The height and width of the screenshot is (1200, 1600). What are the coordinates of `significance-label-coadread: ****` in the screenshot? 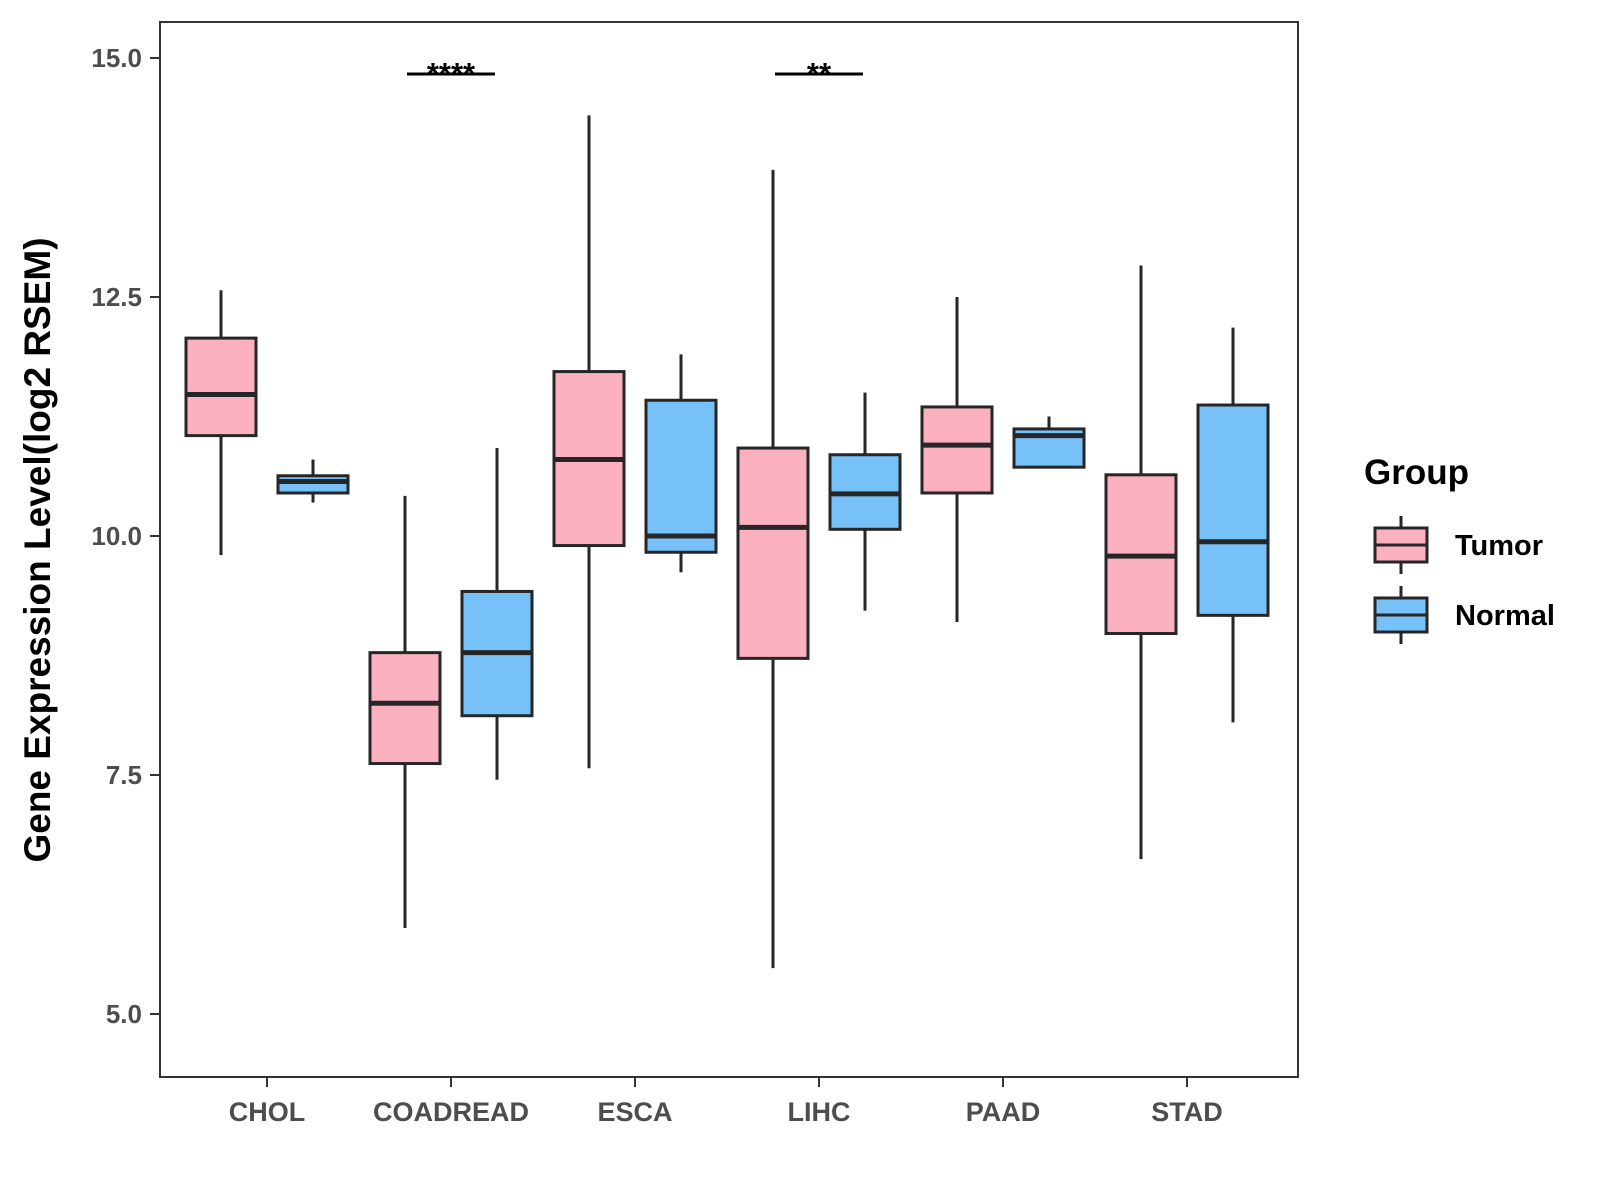 It's located at (451, 73).